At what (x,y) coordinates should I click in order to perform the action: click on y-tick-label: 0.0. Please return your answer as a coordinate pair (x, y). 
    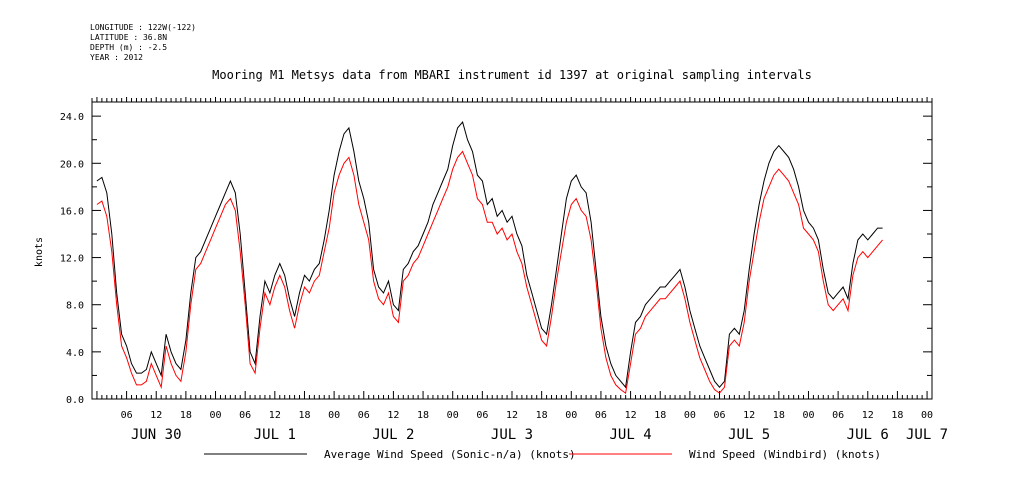
    Looking at the image, I should click on (75, 400).